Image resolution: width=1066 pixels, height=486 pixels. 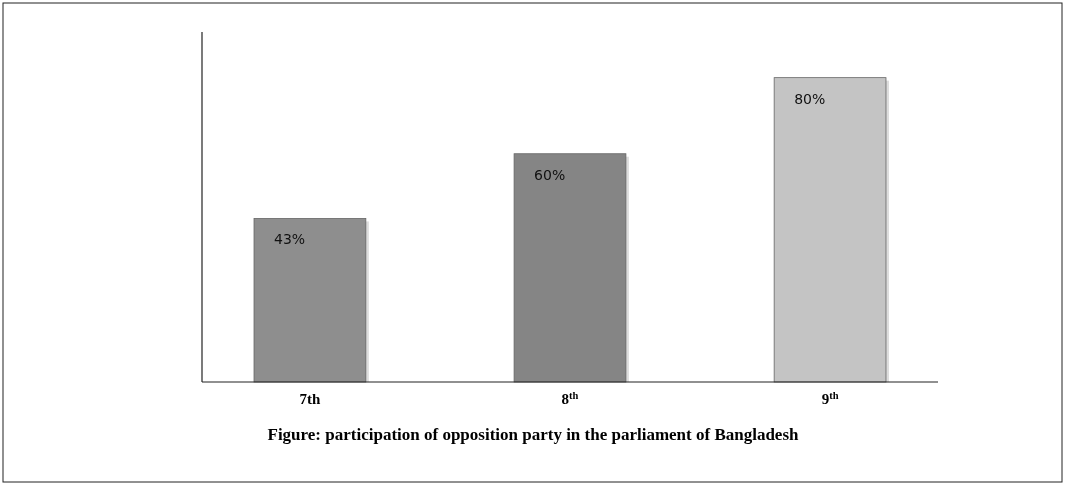 I want to click on x-tick-label: 8$^{th}$, so click(x=570, y=398).